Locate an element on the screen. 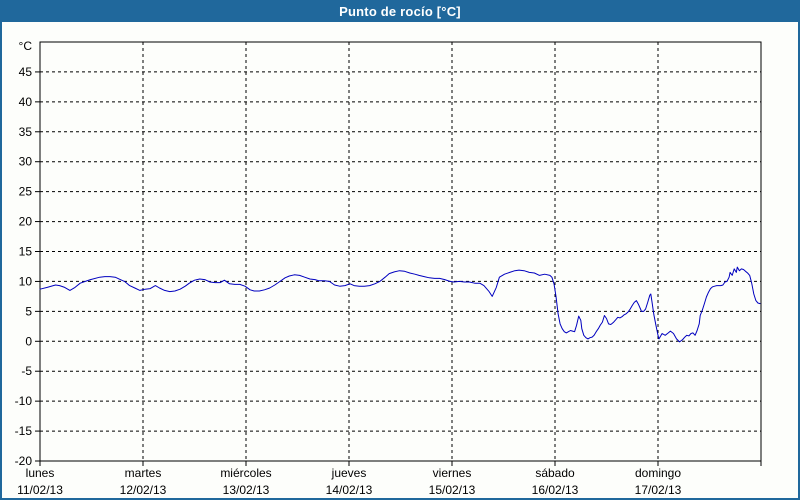 The height and width of the screenshot is (500, 800). y-tick-label: 20 is located at coordinates (26, 222).